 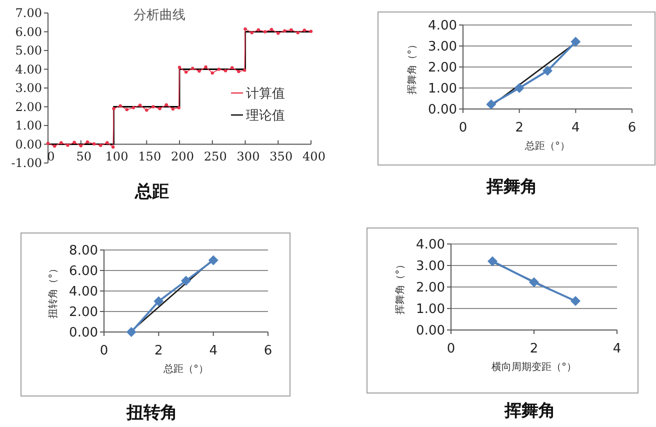 What do you see at coordinates (150, 156) in the screenshot?
I see `x-tick-label: 150` at bounding box center [150, 156].